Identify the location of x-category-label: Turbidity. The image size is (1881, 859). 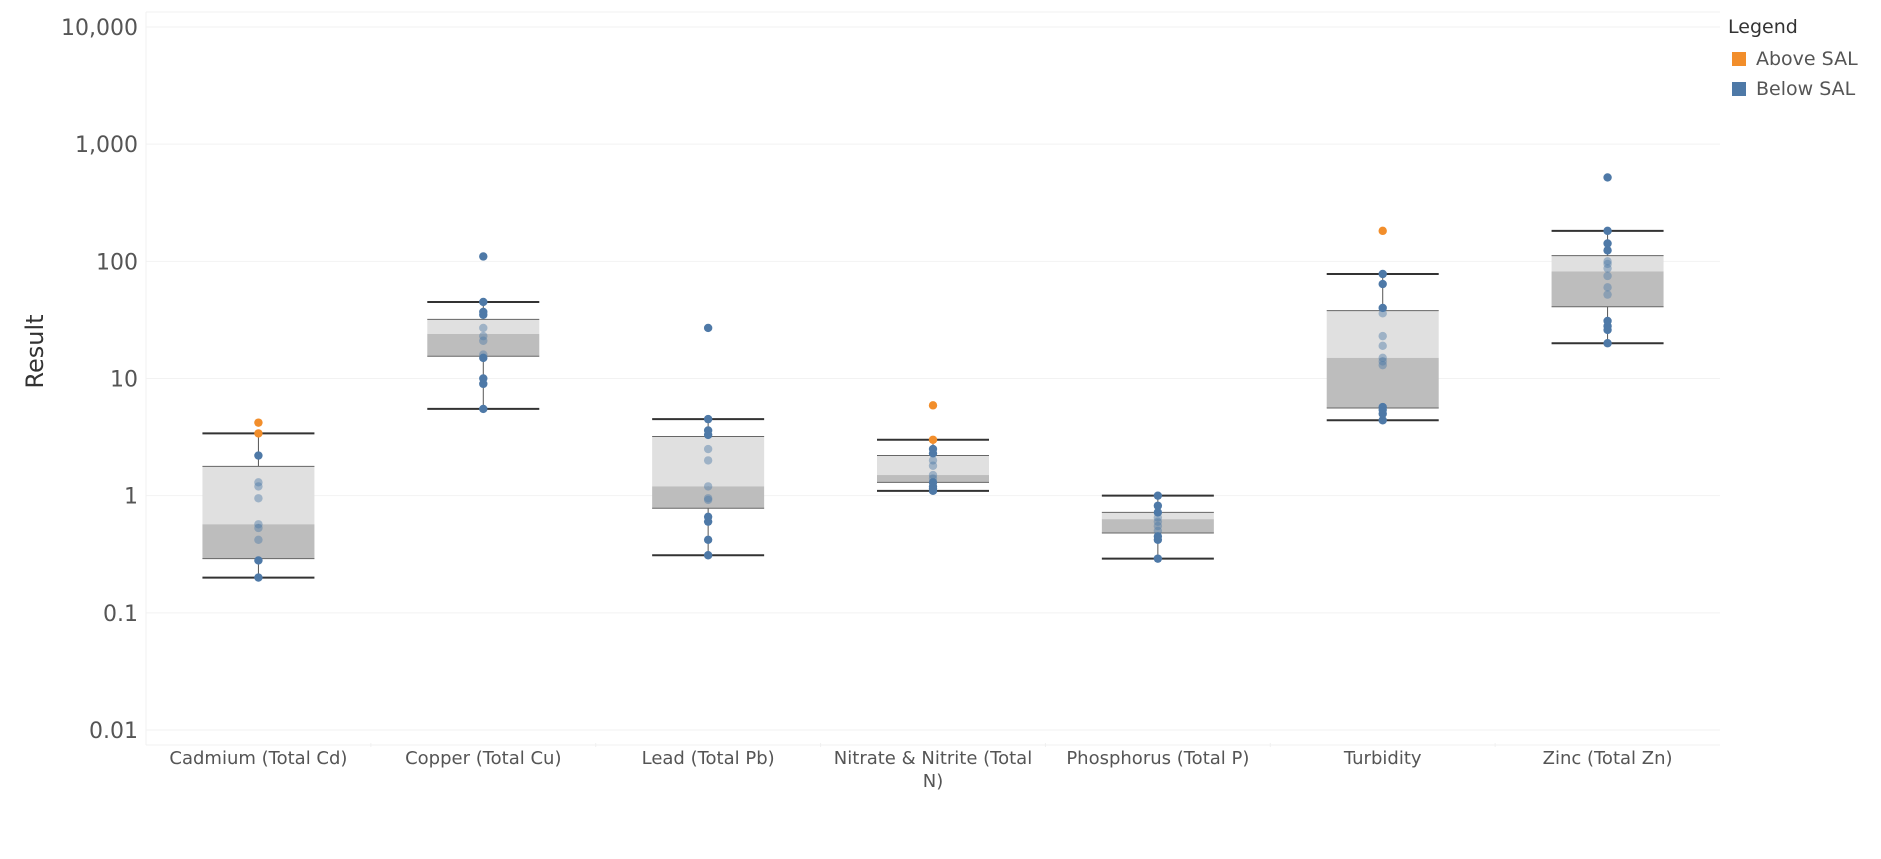
(1382, 758).